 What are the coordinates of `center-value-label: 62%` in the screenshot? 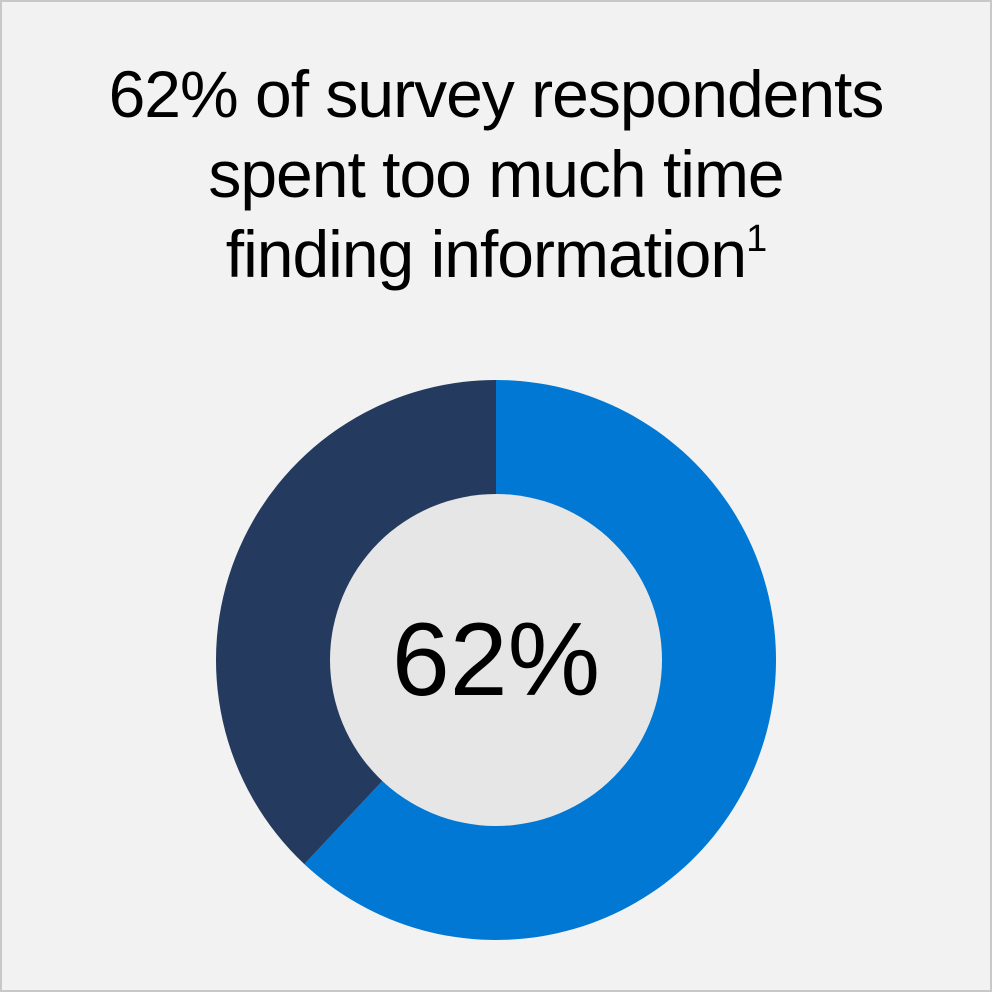 It's located at (496, 660).